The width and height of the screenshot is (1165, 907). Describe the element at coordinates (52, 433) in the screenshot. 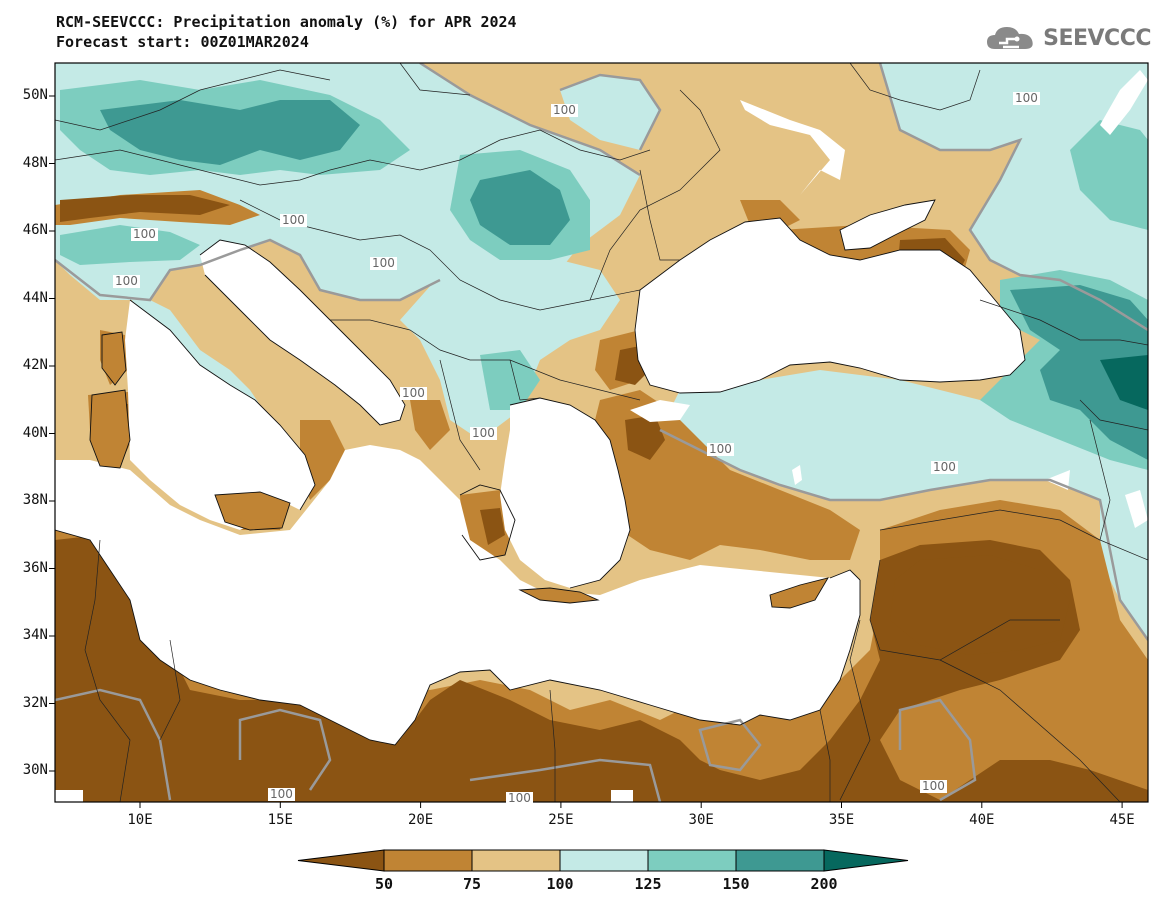

I see `y-axis-ticks` at that location.